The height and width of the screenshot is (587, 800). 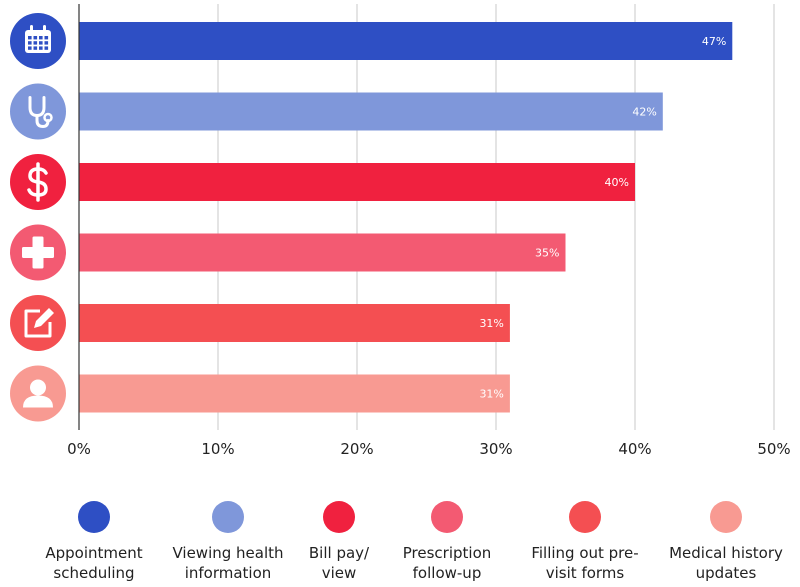 I want to click on legend-label: information, so click(x=228, y=573).